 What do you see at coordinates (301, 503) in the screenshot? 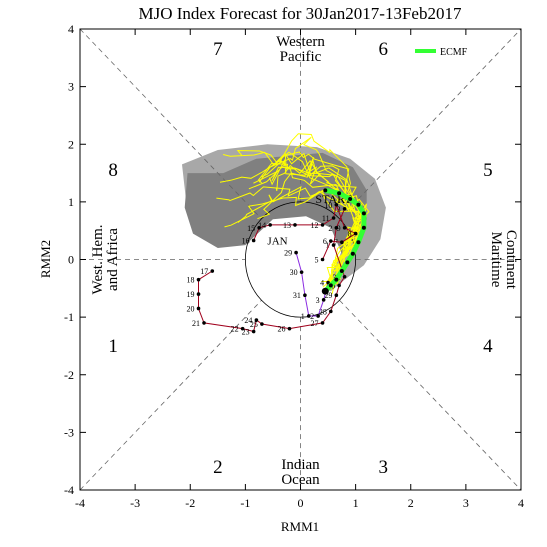
I see `x-tick-label: 0` at bounding box center [301, 503].